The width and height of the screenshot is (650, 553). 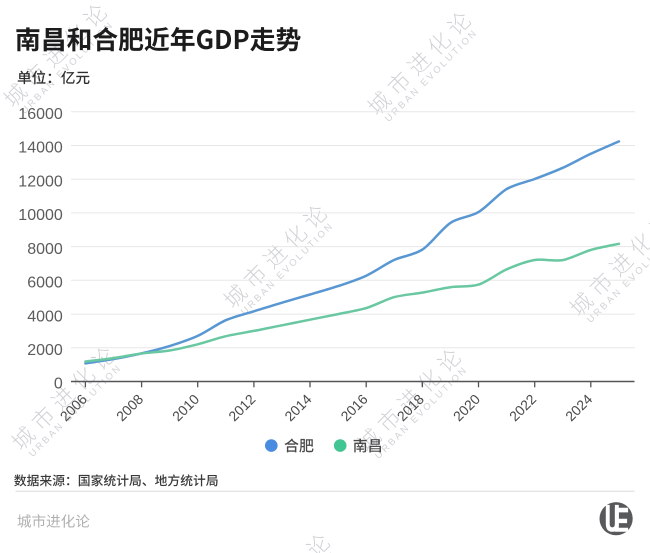 I want to click on svg-text: 2000, so click(x=45, y=350).